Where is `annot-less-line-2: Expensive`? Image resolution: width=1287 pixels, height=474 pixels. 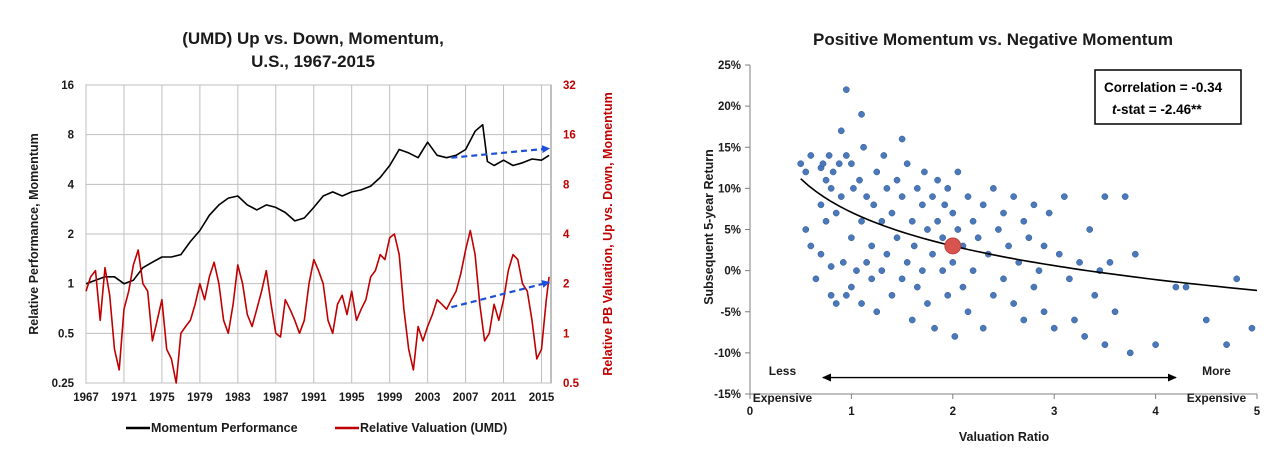
annot-less-line-2: Expensive is located at coordinates (783, 398).